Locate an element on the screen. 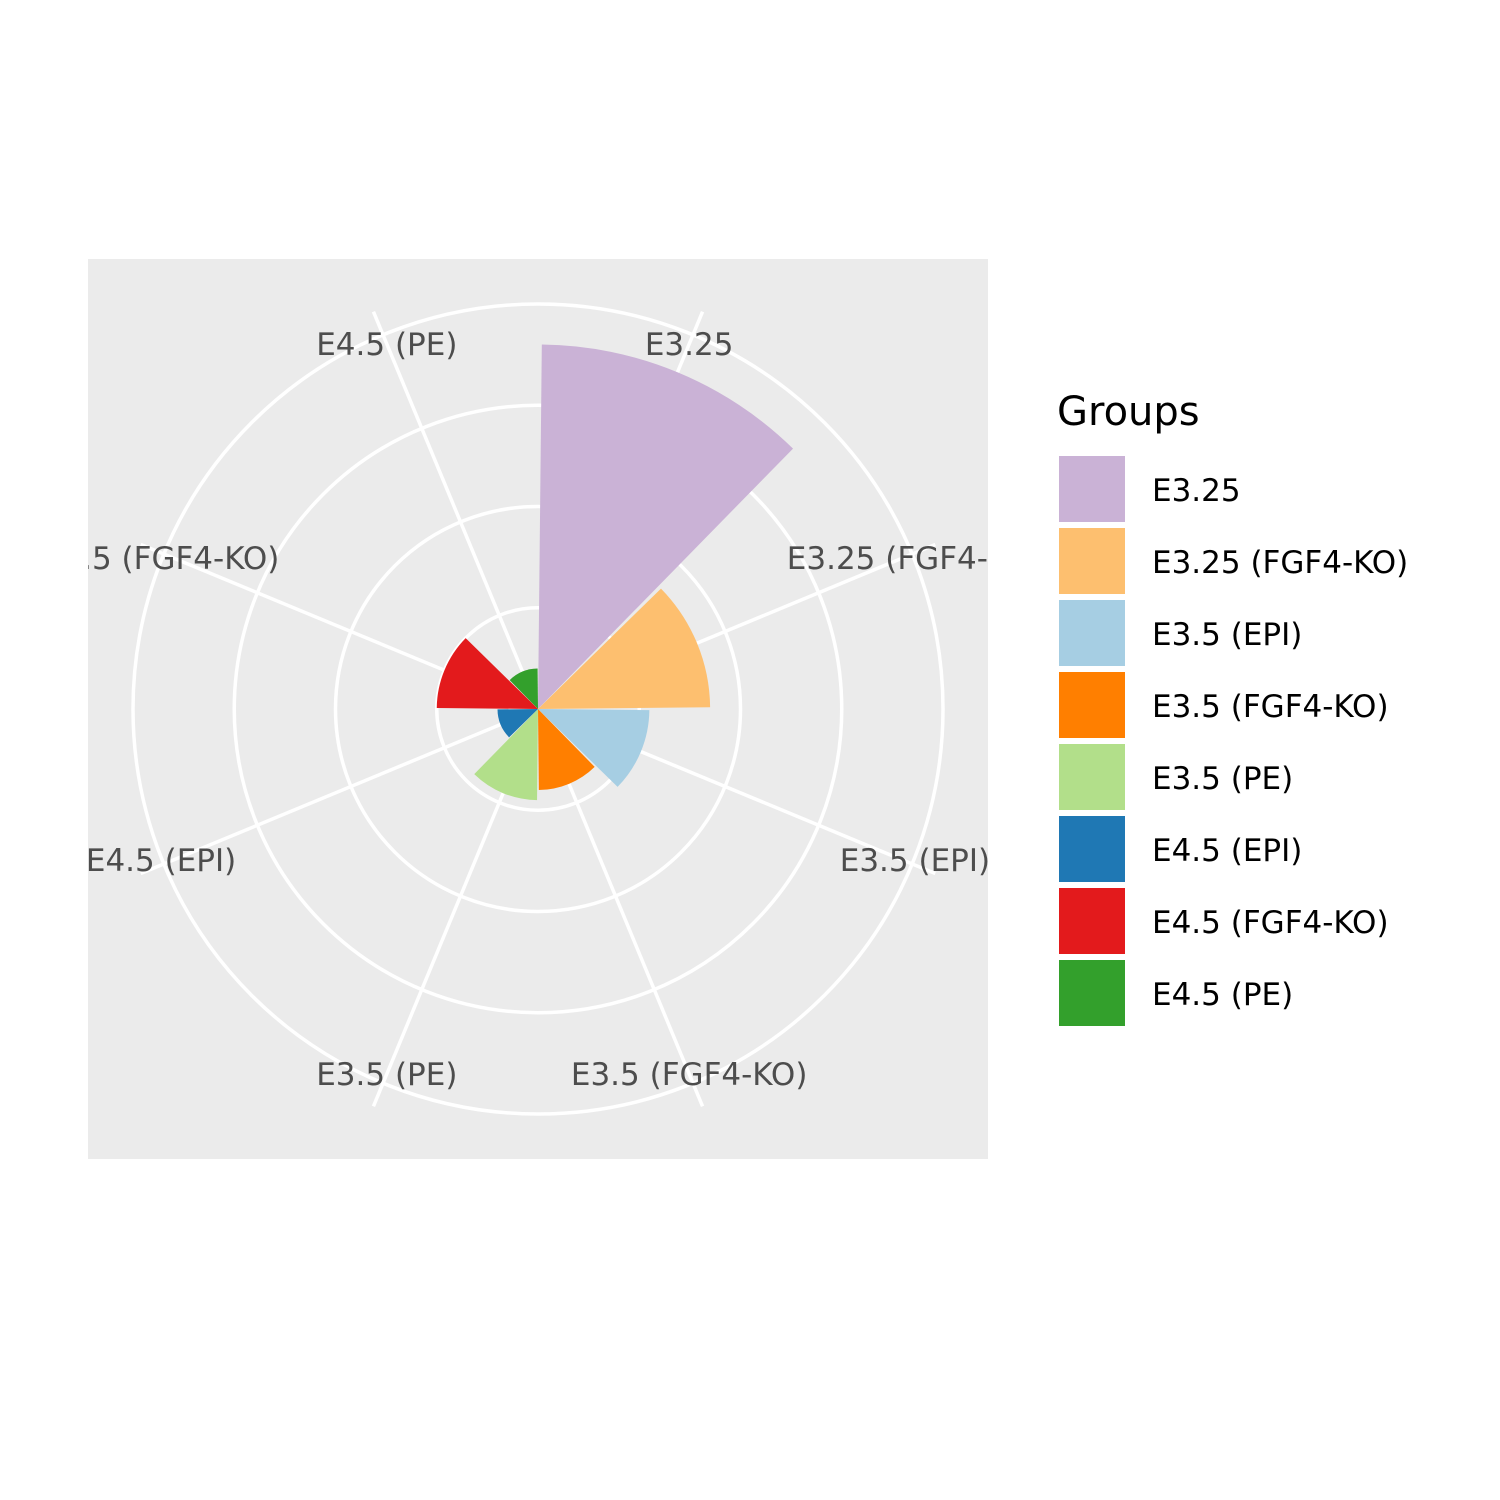  angle-tick-label: E3.5 (EPI) is located at coordinates (915, 861).